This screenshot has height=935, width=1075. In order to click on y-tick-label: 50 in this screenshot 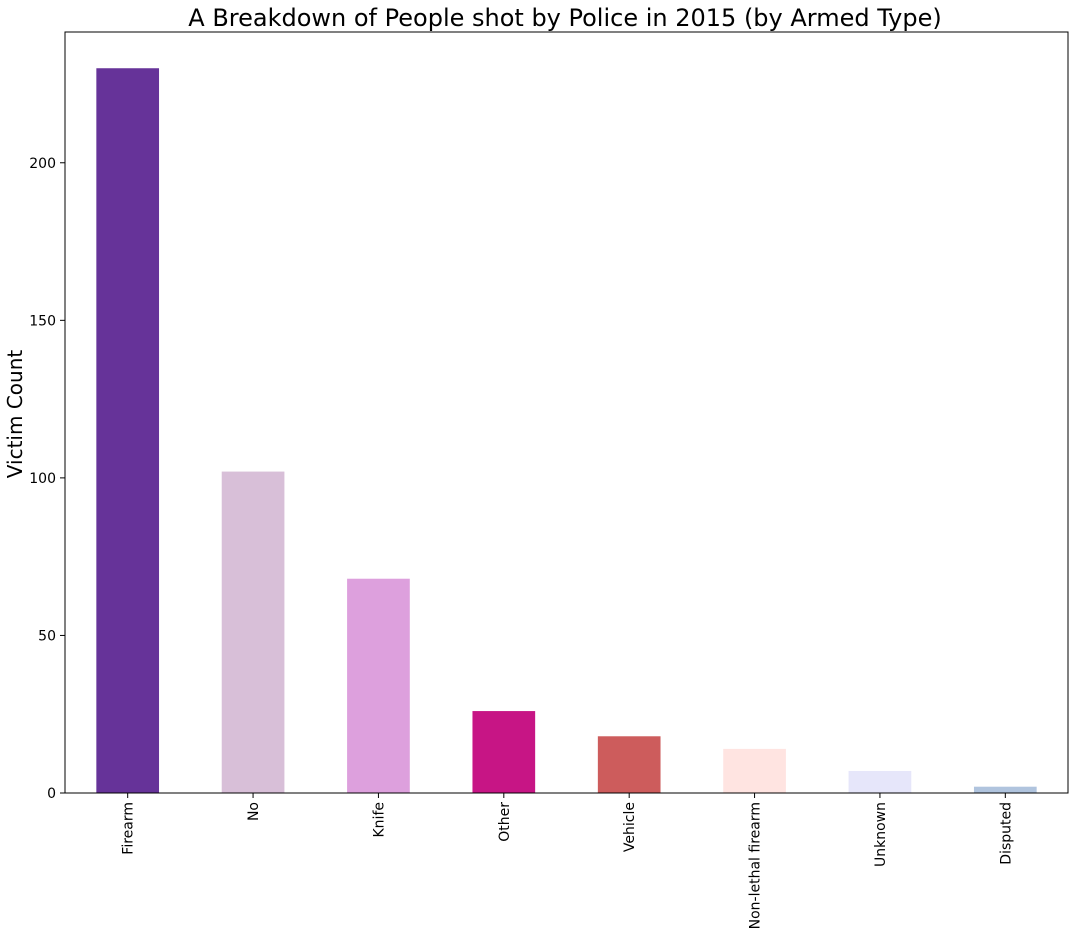, I will do `click(47, 636)`.